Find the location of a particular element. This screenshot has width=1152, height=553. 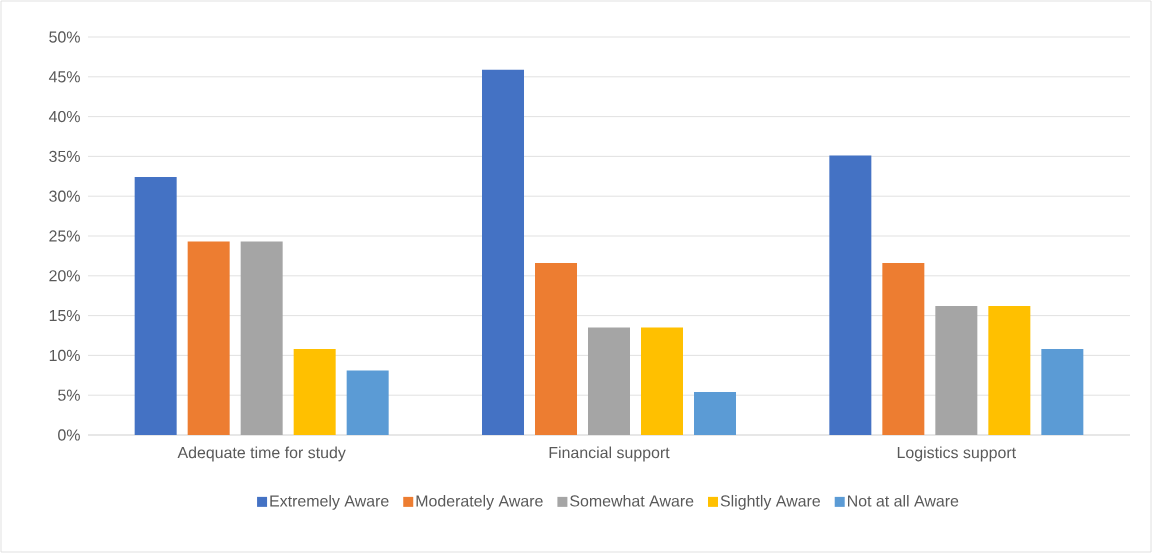

legend-label: Somewhat Aware is located at coordinates (632, 500).